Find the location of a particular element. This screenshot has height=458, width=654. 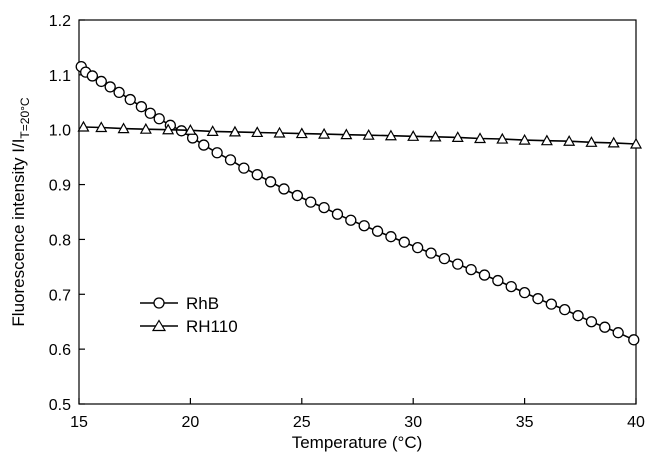

legend-marker-rhb is located at coordinates (159, 303).